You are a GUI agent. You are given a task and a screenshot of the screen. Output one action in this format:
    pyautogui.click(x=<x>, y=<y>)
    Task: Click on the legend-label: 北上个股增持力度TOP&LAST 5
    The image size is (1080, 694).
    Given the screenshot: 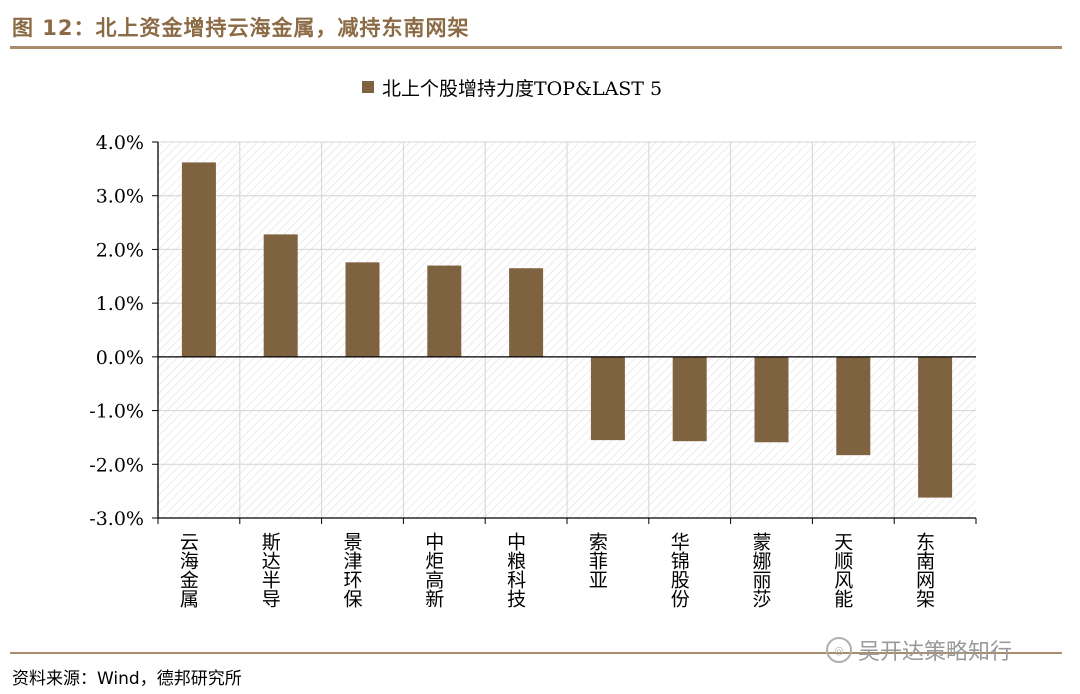 What is the action you would take?
    pyautogui.click(x=522, y=89)
    